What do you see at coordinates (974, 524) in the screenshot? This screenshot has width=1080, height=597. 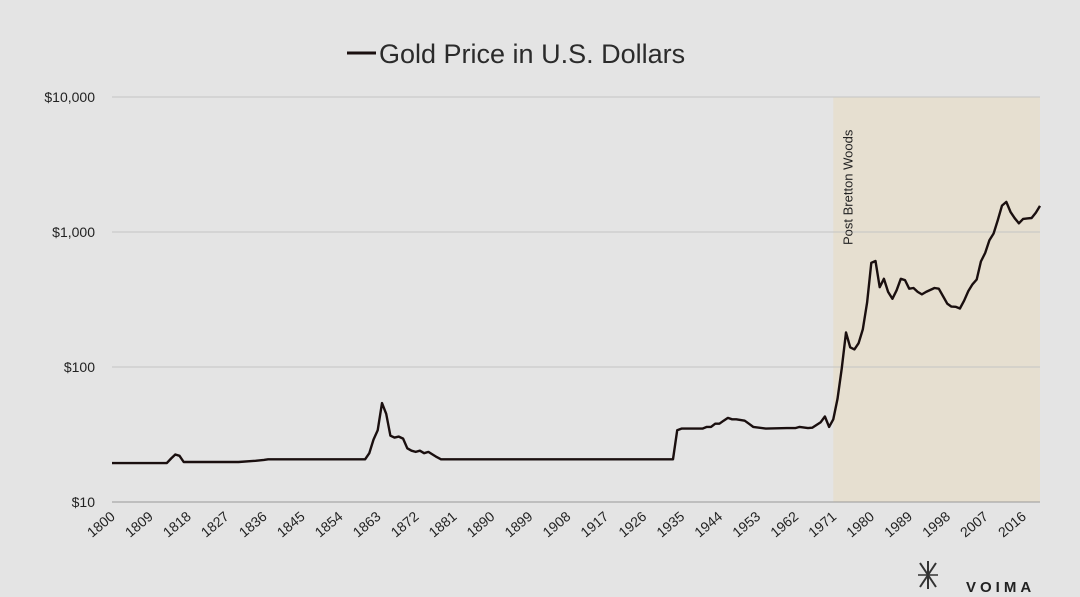 I see `x-tick-label: 2007` at bounding box center [974, 524].